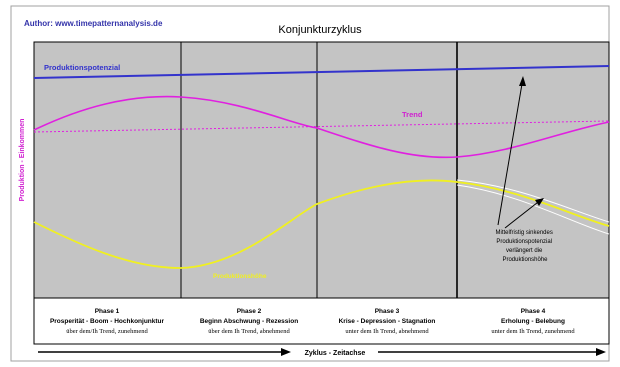 The image size is (620, 367). I want to click on phase-2-desc: über dem Ih Trend, abnehmend, so click(249, 331).